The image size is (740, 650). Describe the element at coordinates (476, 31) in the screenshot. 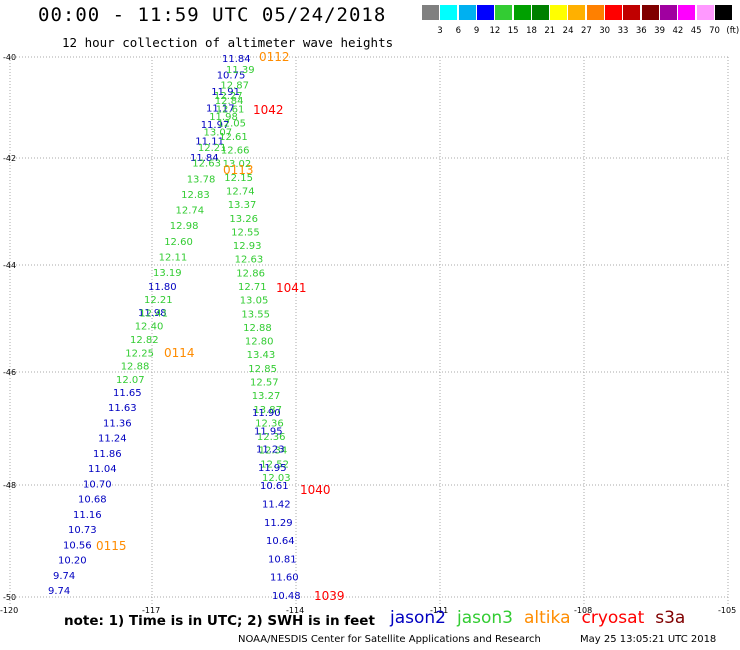

I see `color-scale-label: 9` at that location.